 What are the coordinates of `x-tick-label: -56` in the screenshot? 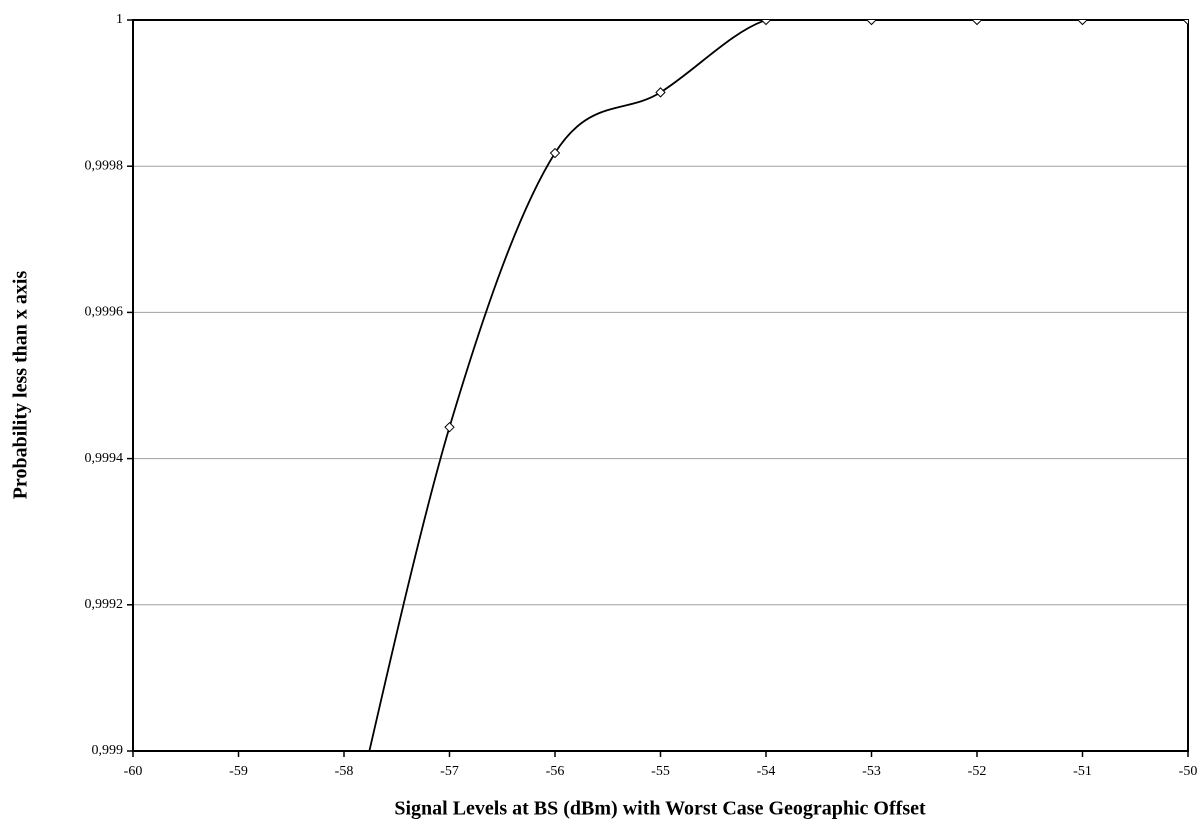 It's located at (555, 771).